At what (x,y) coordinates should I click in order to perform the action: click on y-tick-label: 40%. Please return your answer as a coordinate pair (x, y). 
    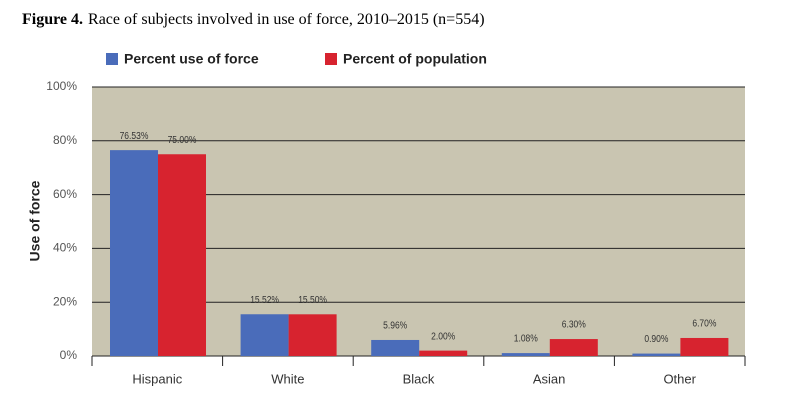
    Looking at the image, I should click on (65, 248).